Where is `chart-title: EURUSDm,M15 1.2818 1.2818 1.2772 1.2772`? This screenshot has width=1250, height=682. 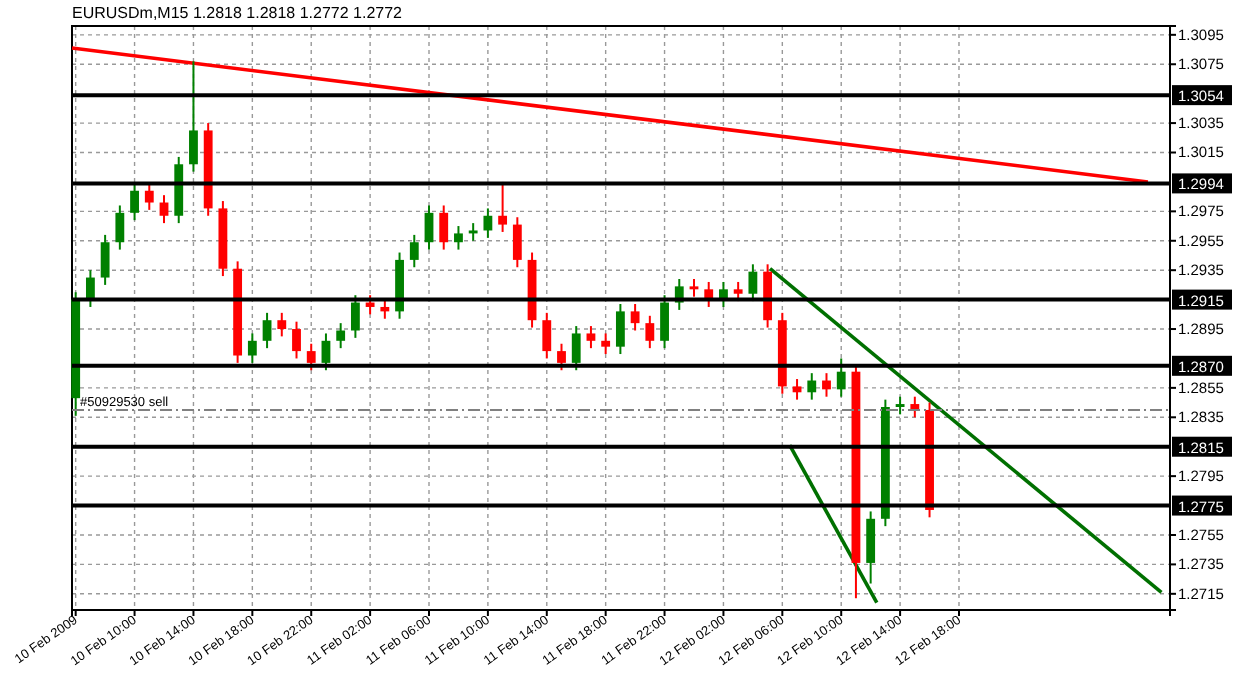
chart-title: EURUSDm,M15 1.2818 1.2818 1.2772 1.2772 is located at coordinates (238, 13).